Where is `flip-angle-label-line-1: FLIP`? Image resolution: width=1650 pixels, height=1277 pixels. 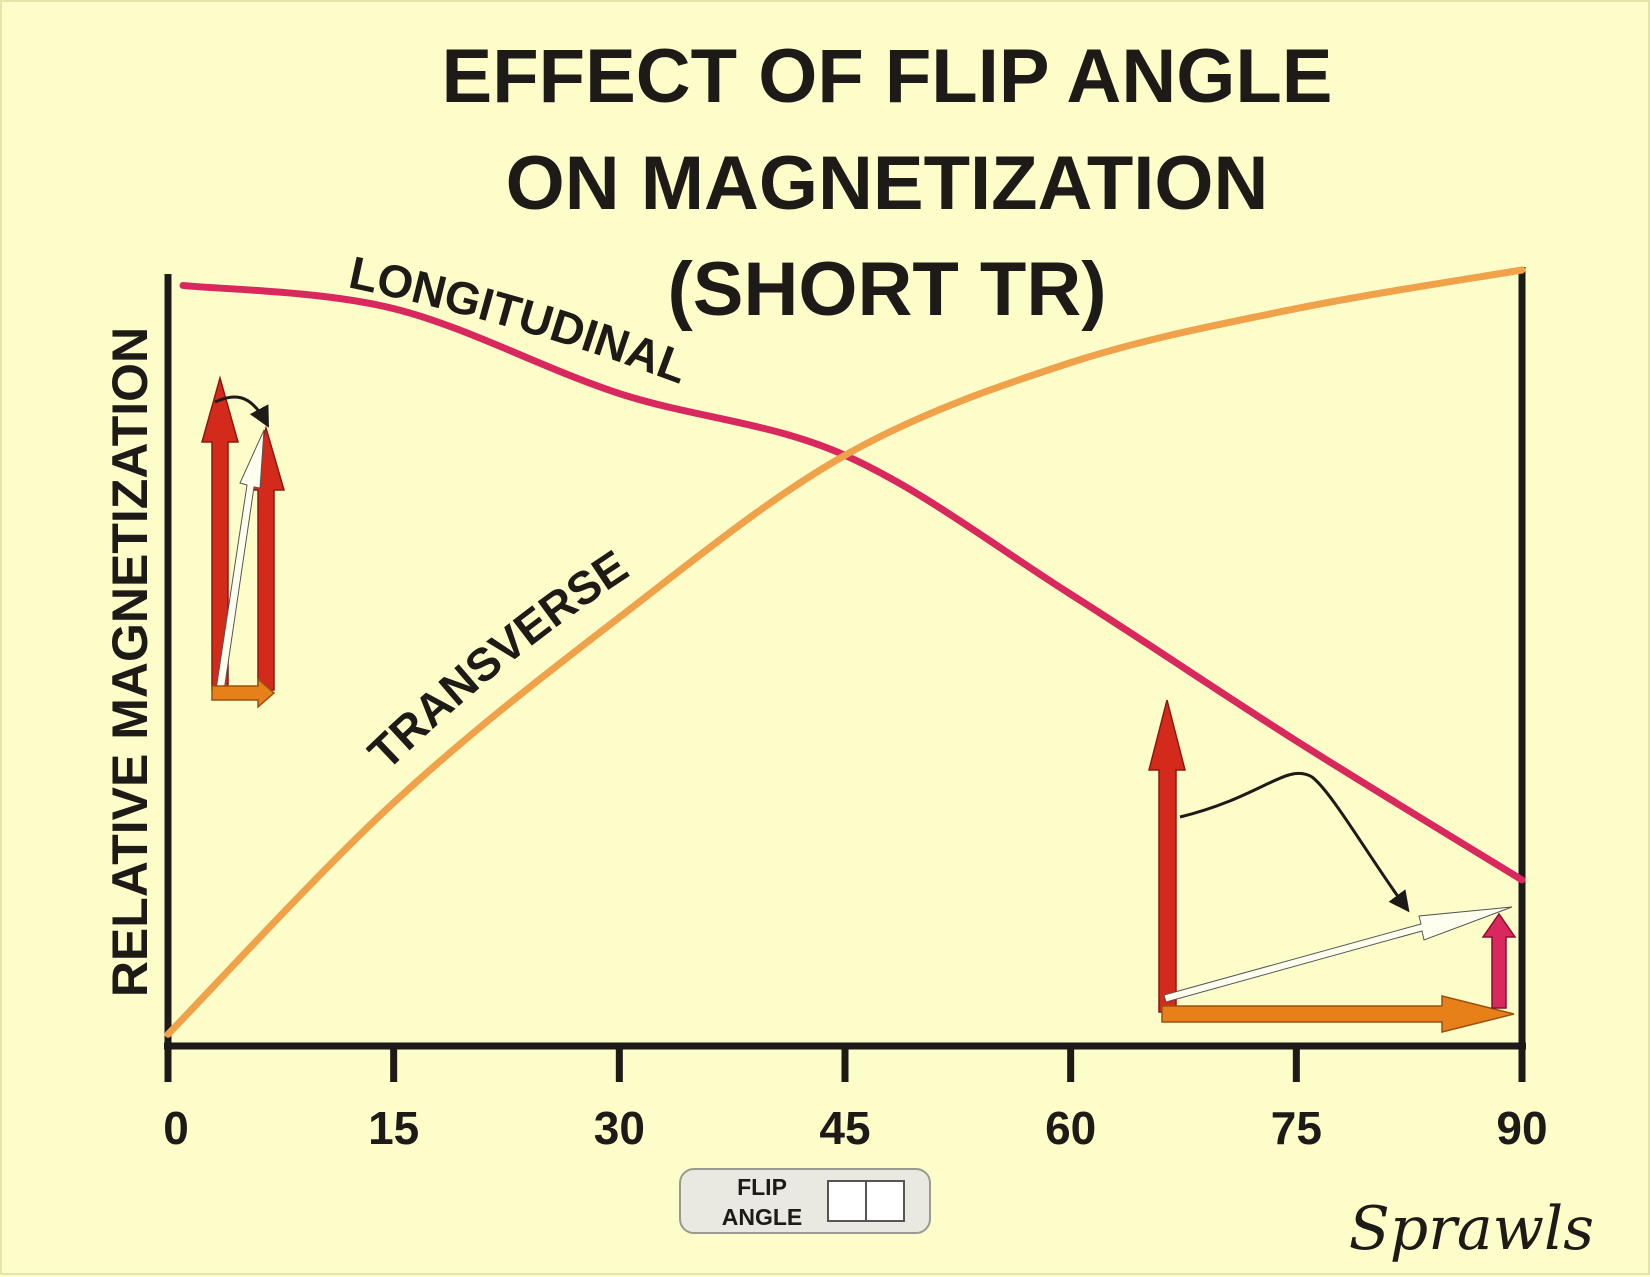 flip-angle-label-line-1: FLIP is located at coordinates (762, 1187).